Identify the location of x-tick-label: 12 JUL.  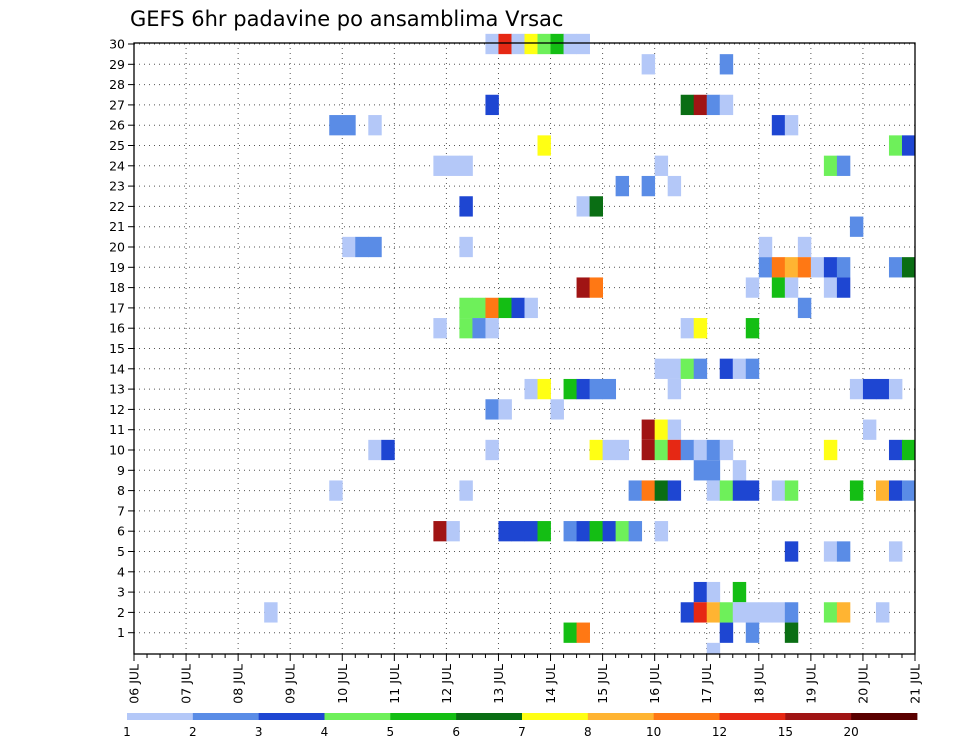
(446, 684).